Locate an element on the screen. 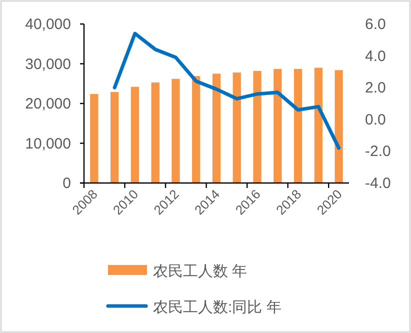  y2-tick-label: 0.0 is located at coordinates (375, 119).